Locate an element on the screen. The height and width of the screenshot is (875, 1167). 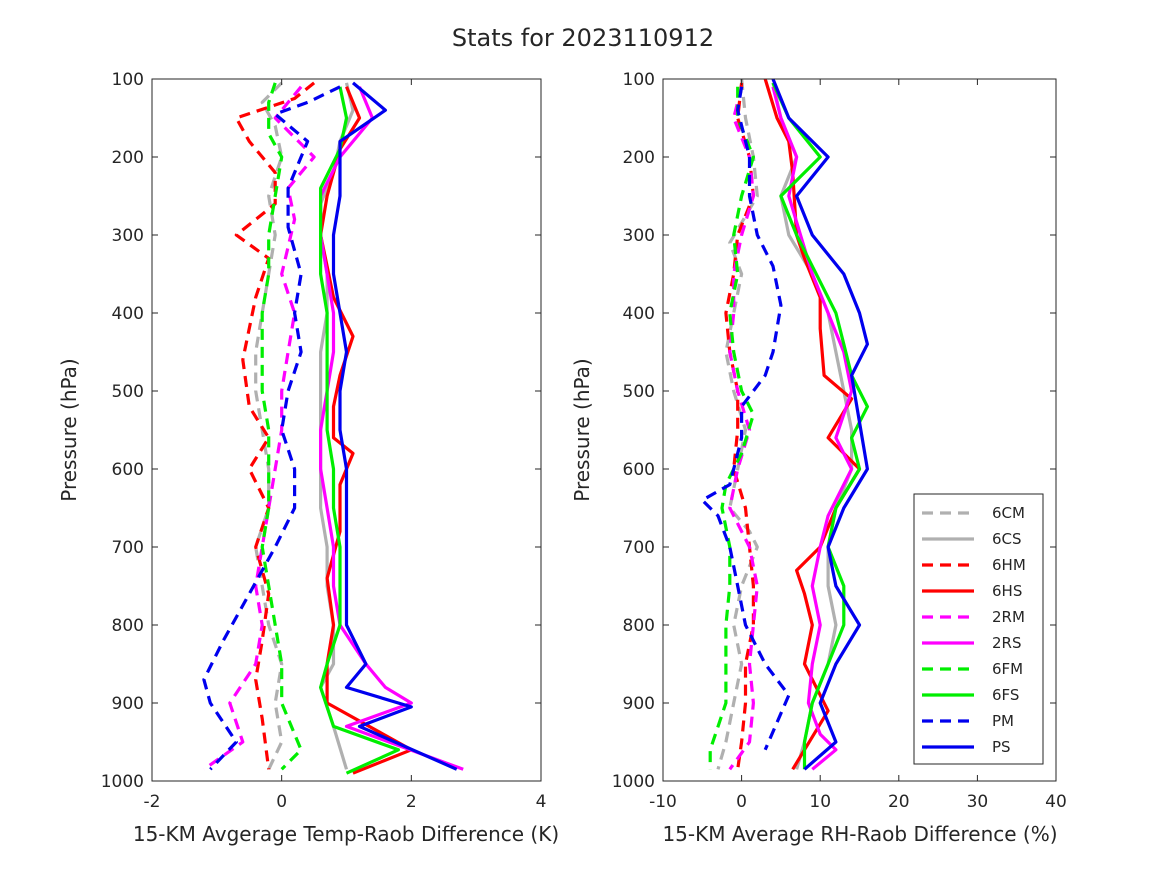
rh-series-pm is located at coordinates (745, 418).